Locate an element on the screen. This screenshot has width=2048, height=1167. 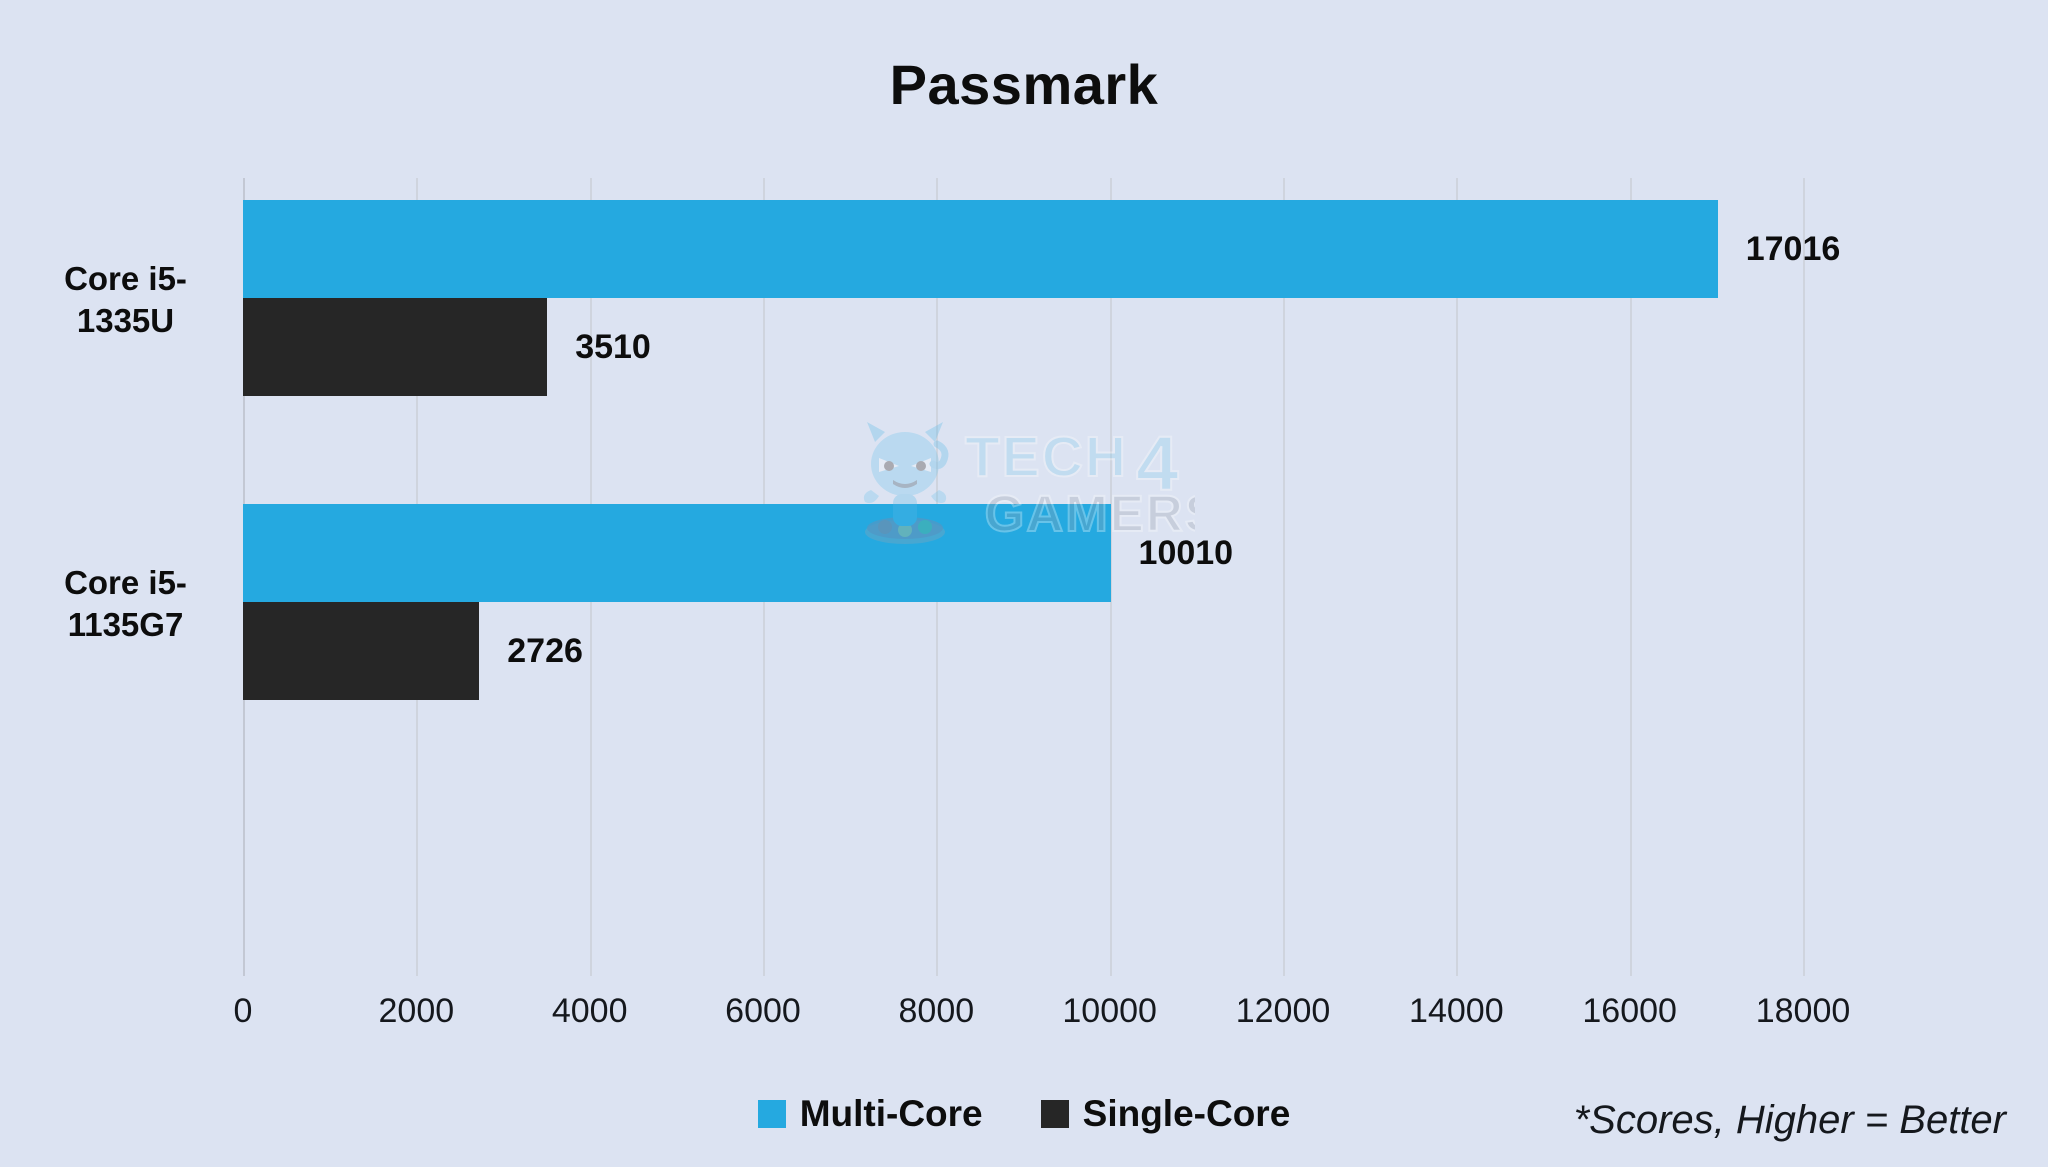
legend-item-single-core: Single-Core is located at coordinates (1165, 1114).